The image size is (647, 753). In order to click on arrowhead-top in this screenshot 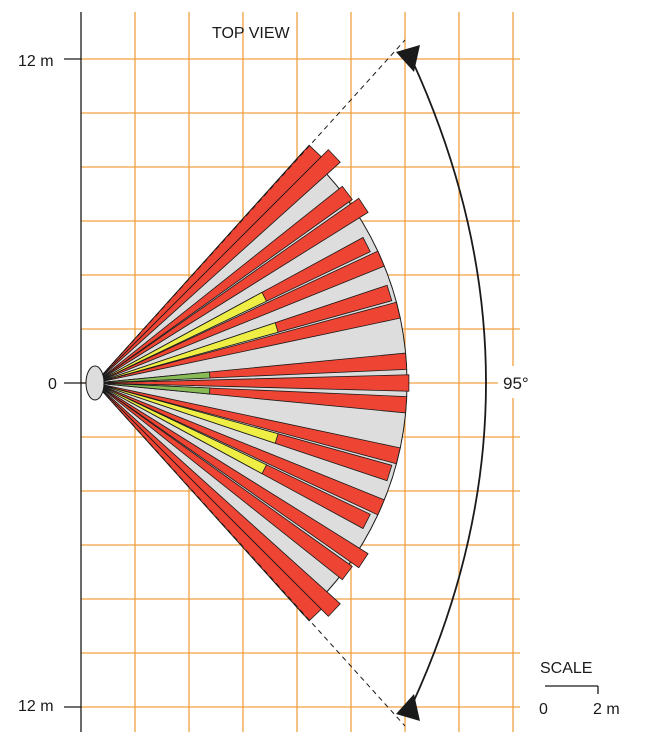, I will do `click(408, 58)`.